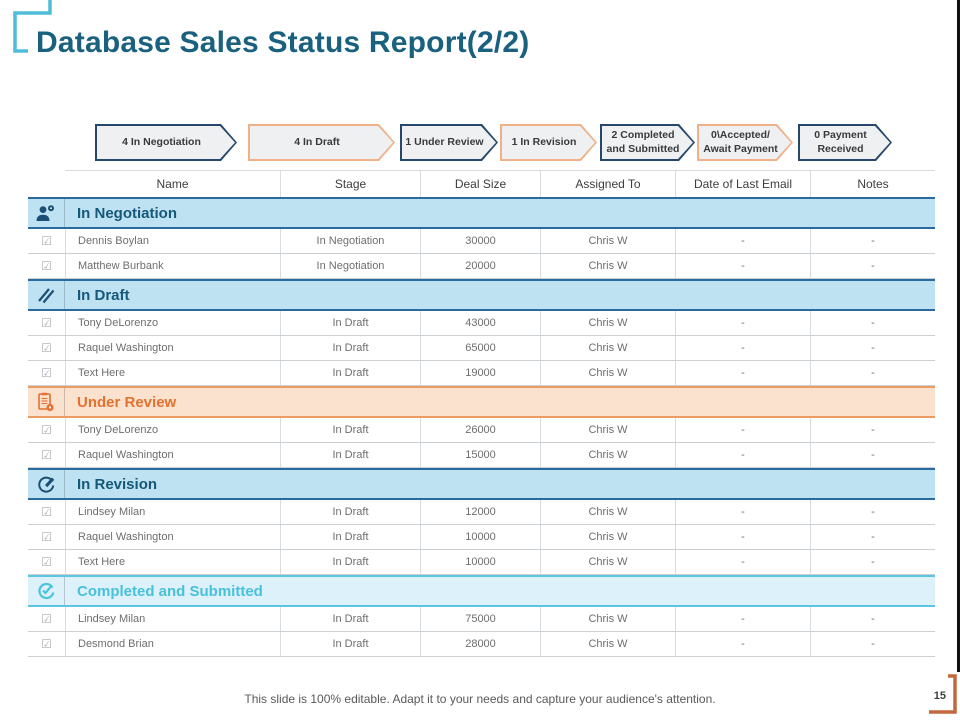 This screenshot has width=960, height=720. I want to click on page-number-block: 15, so click(943, 694).